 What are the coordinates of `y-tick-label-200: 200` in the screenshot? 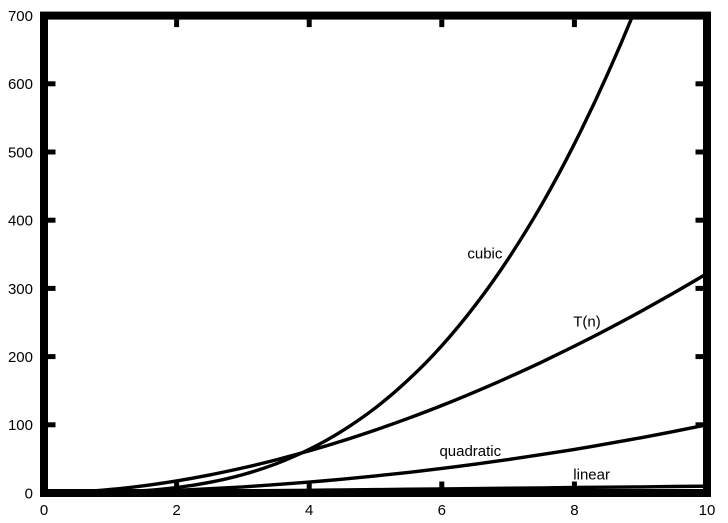 It's located at (20, 357).